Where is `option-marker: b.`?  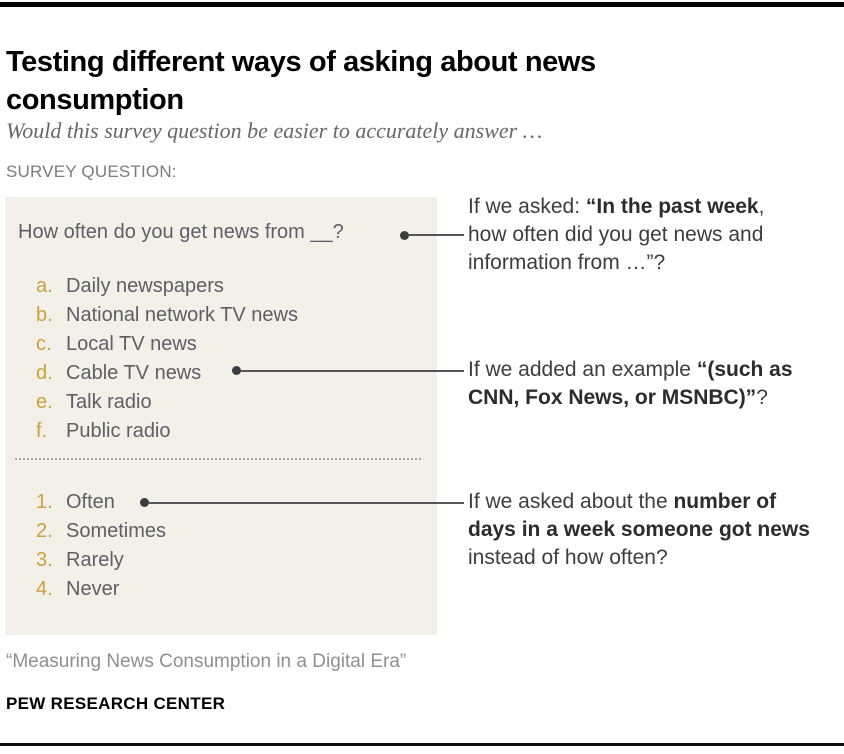 option-marker: b. is located at coordinates (44, 315).